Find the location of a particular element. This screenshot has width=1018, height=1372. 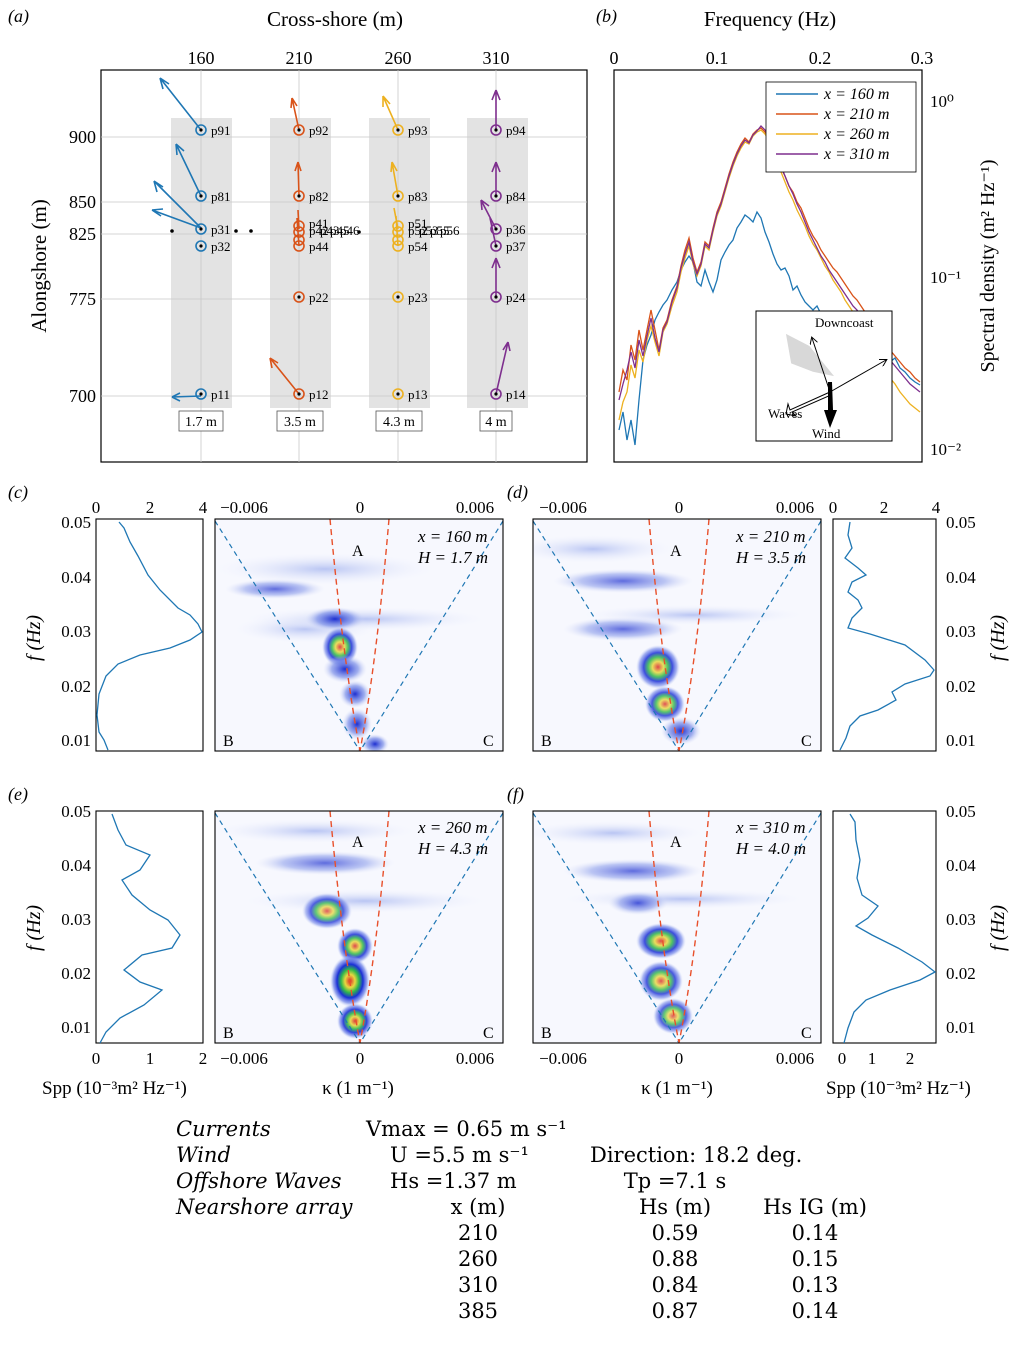

panel-f-spp-frame is located at coordinates (884, 927).